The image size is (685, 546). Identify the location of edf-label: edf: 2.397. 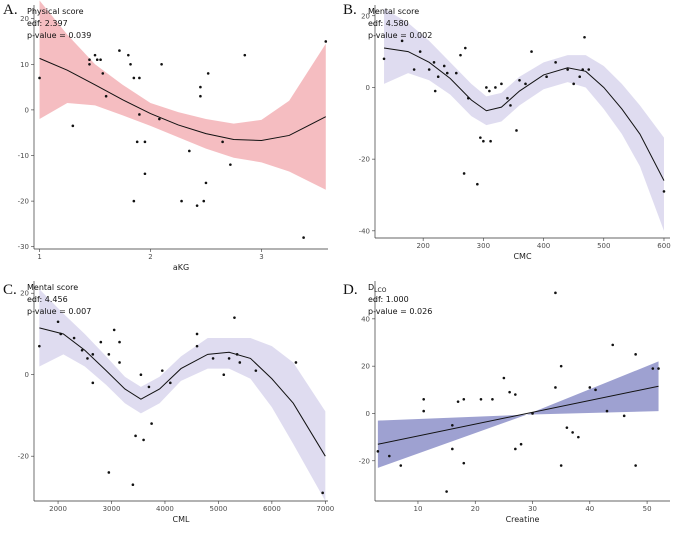
(47, 23).